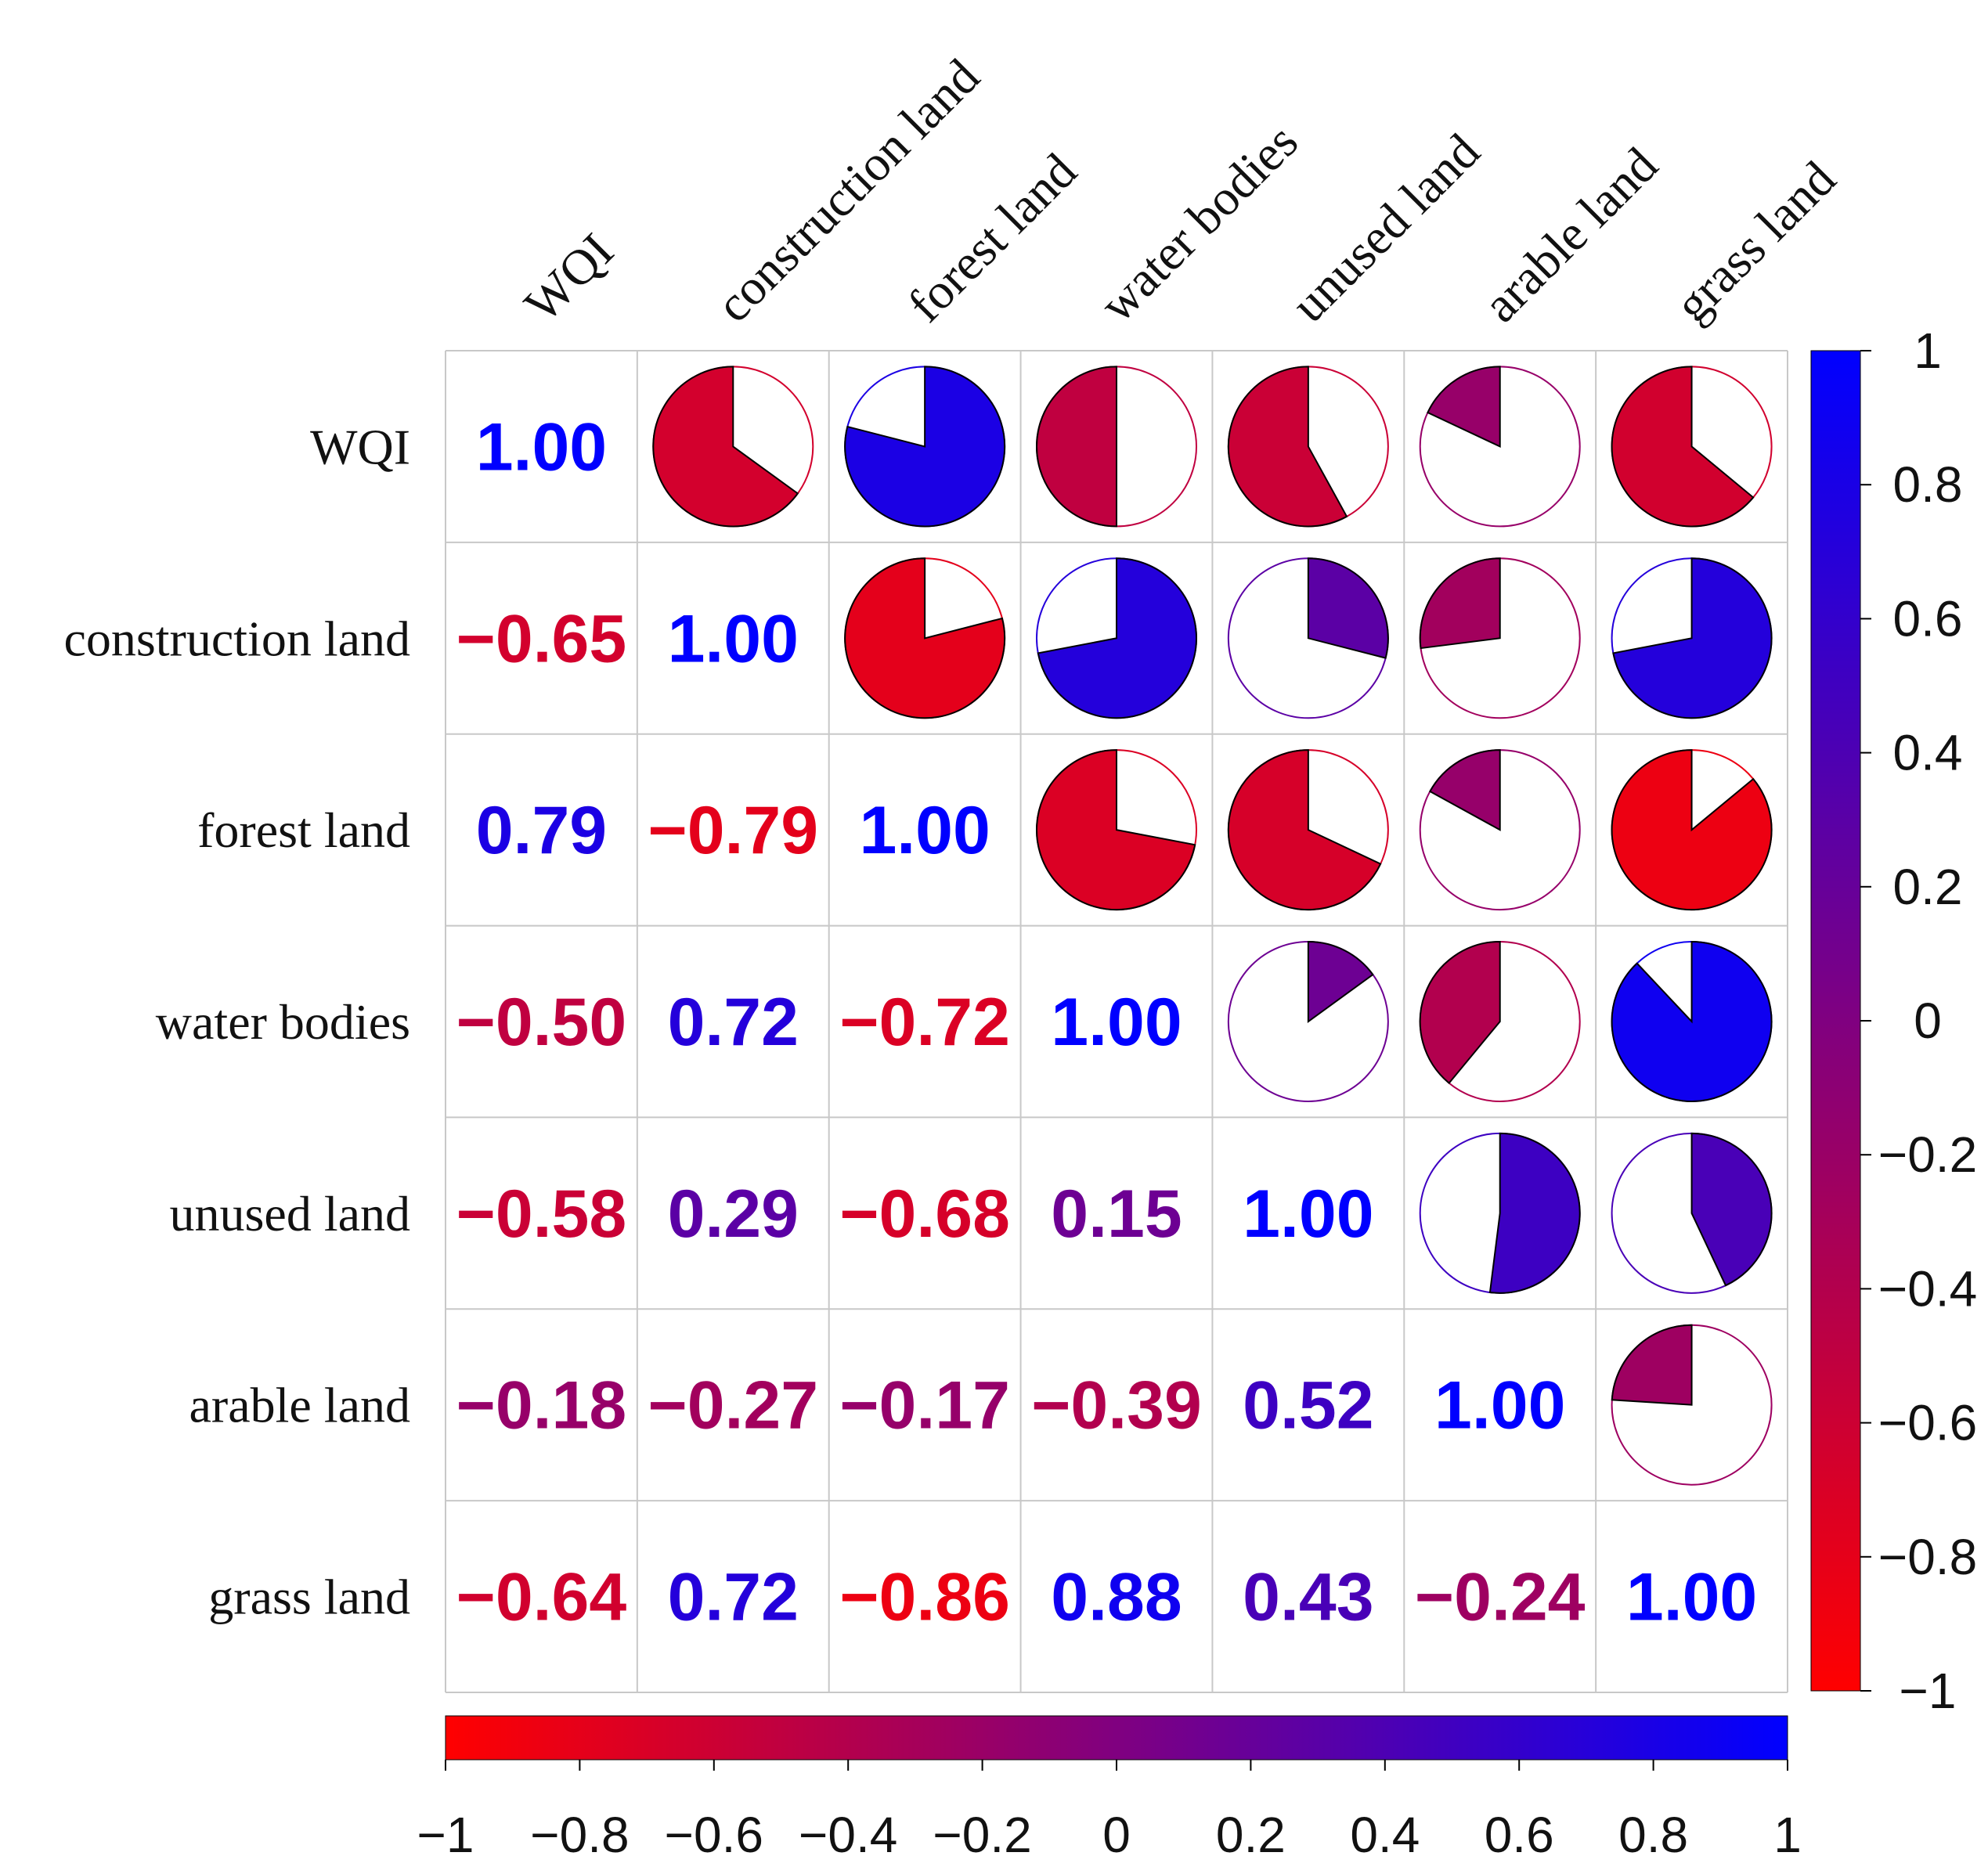 The image size is (1988, 1874). What do you see at coordinates (1385, 1835) in the screenshot?
I see `horizontal-colorbar-tick-label: 0.4` at bounding box center [1385, 1835].